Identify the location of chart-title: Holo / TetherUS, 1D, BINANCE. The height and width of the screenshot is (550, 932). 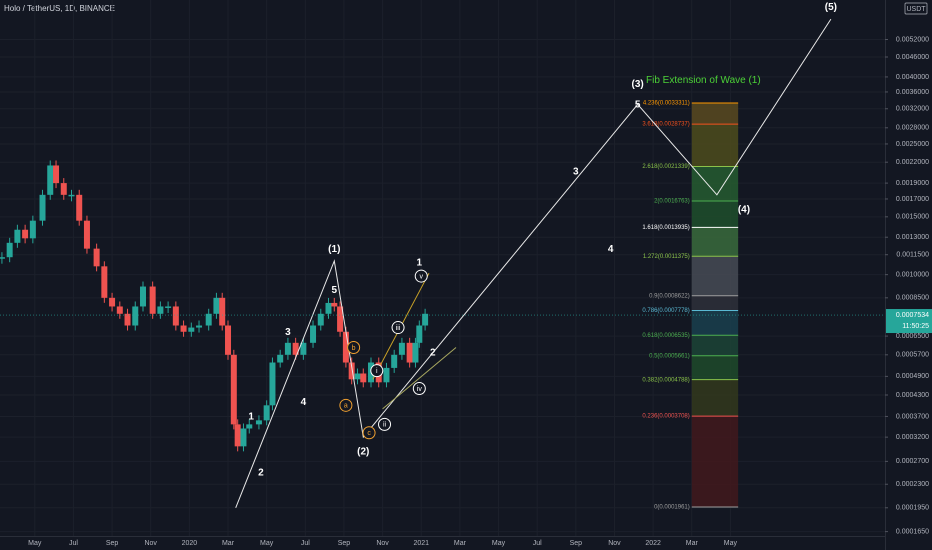
(59, 8).